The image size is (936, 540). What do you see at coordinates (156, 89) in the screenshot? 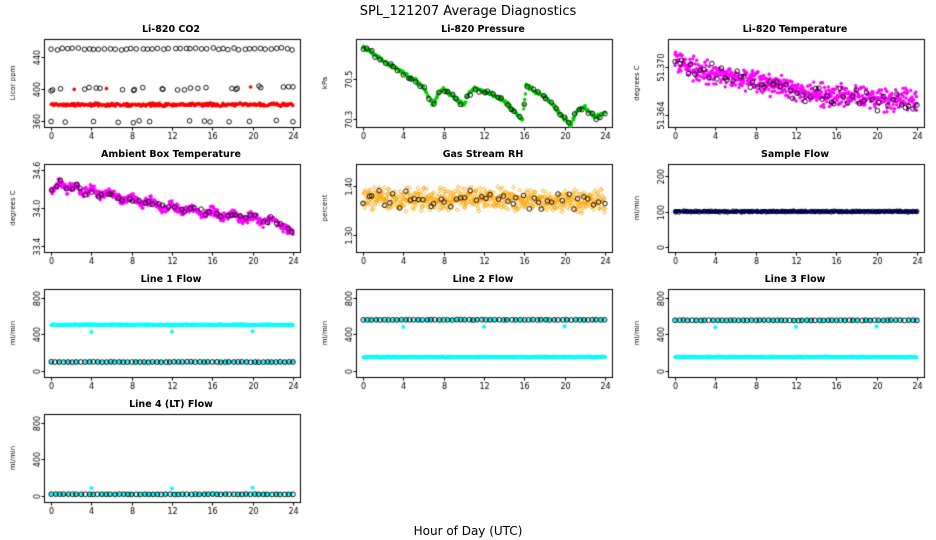
I see `chart-canvas-li820-co2` at bounding box center [156, 89].